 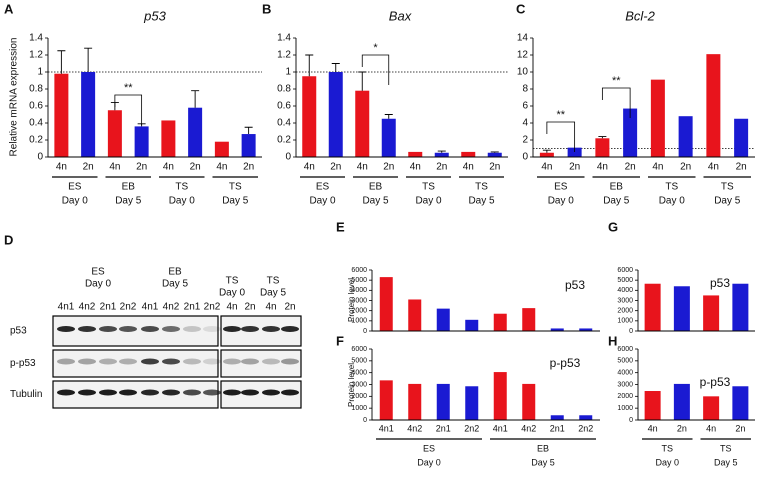 I want to click on y-tick-label: 0.8, so click(x=284, y=89).